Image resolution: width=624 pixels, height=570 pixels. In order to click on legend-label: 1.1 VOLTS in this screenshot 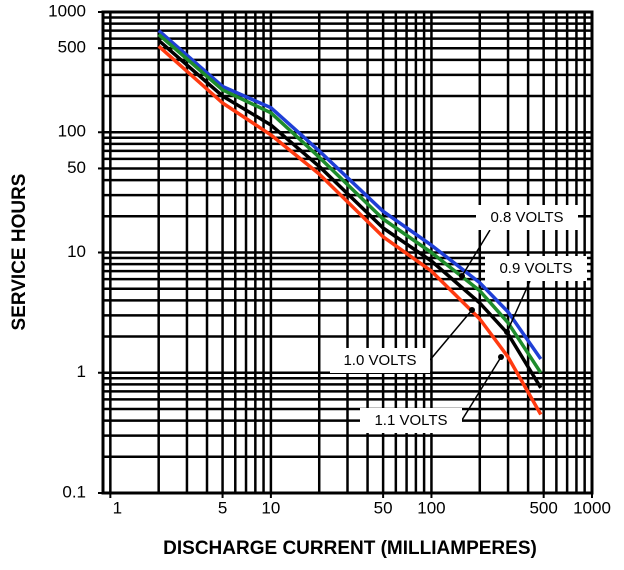, I will do `click(410, 420)`.